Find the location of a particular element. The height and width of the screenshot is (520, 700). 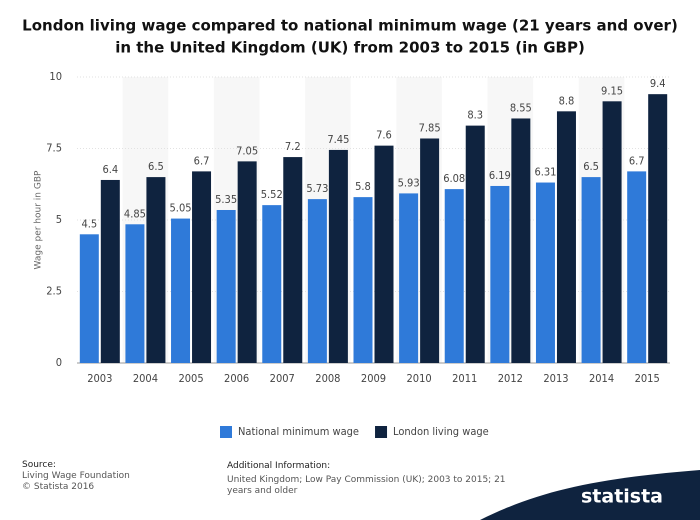

x-tick-label: 2005 is located at coordinates (190, 378).